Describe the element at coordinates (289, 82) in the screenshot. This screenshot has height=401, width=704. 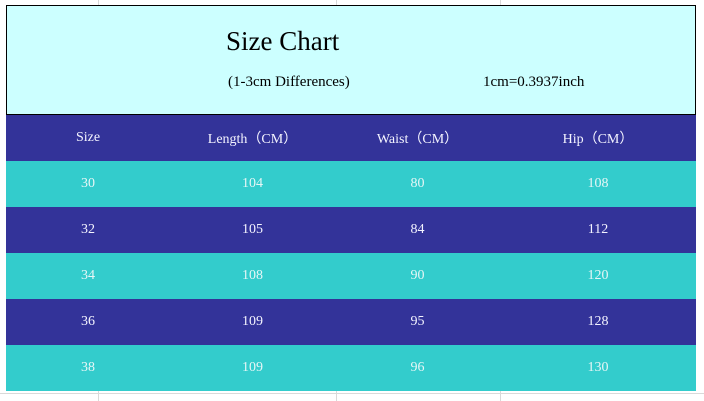
I see `subtitle: (1-3cm Differences)` at that location.